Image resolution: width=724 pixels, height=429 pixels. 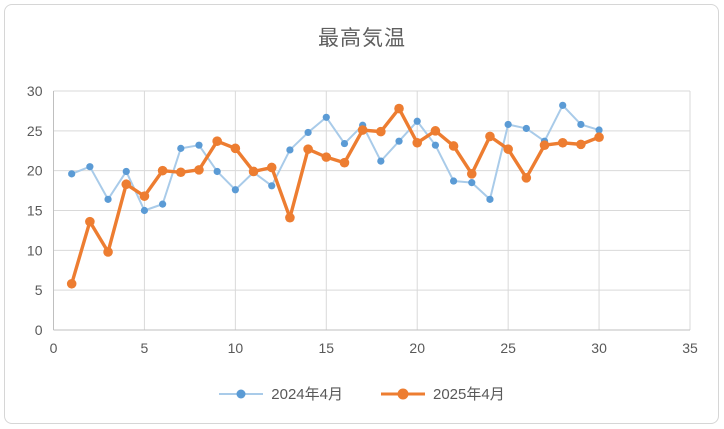 I want to click on y-axis-tick-label: 10, so click(x=35, y=250).